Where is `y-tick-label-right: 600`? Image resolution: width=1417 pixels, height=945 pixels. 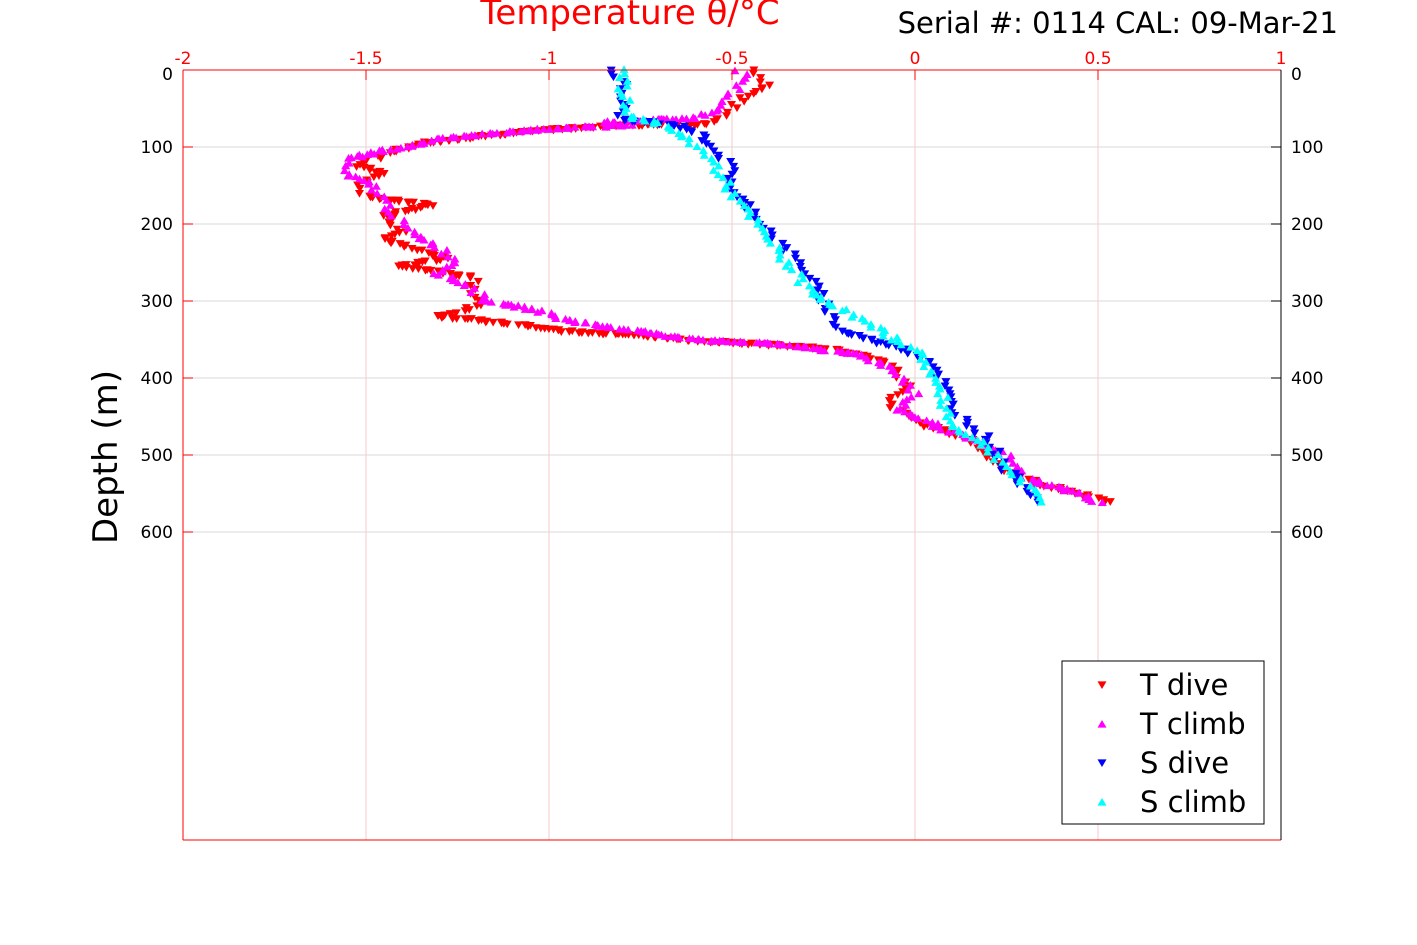 y-tick-label-right: 600 is located at coordinates (1307, 533).